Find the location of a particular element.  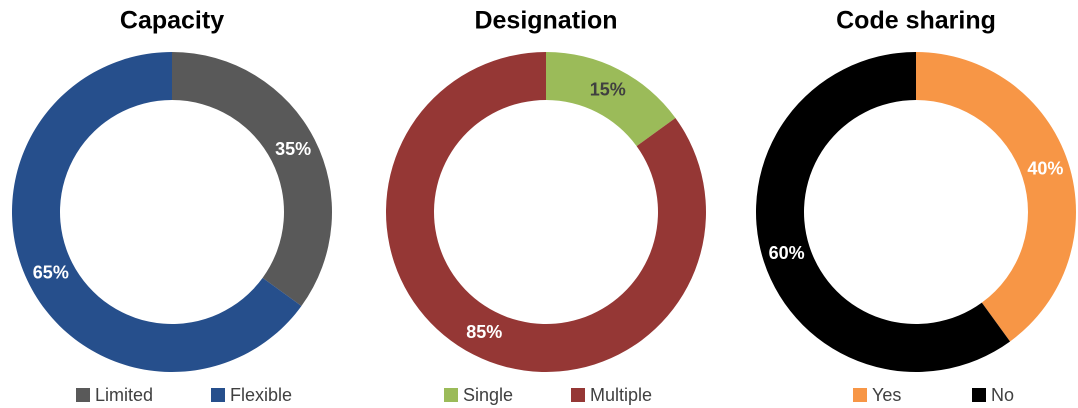

data-label: 35% is located at coordinates (293, 149).